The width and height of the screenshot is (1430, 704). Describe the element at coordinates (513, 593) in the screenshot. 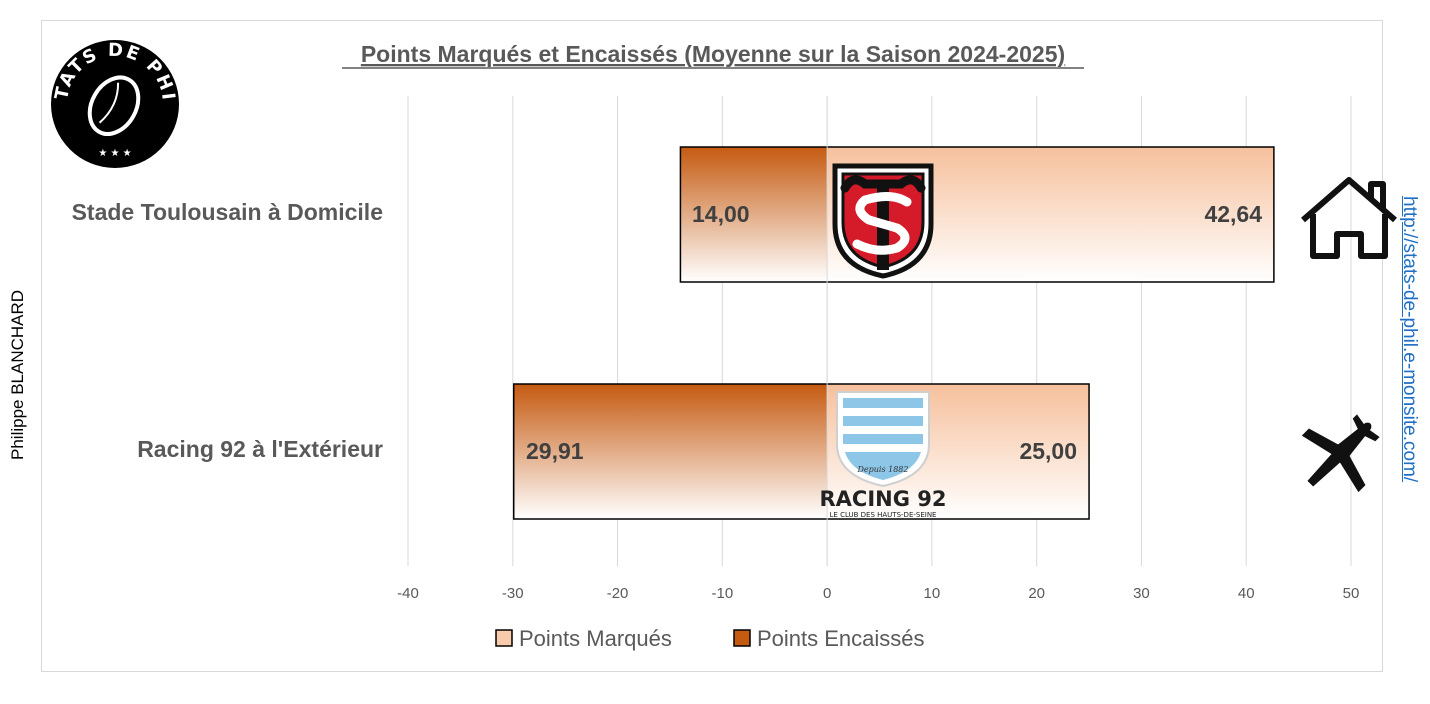

I see `x-tick-label: -30` at that location.